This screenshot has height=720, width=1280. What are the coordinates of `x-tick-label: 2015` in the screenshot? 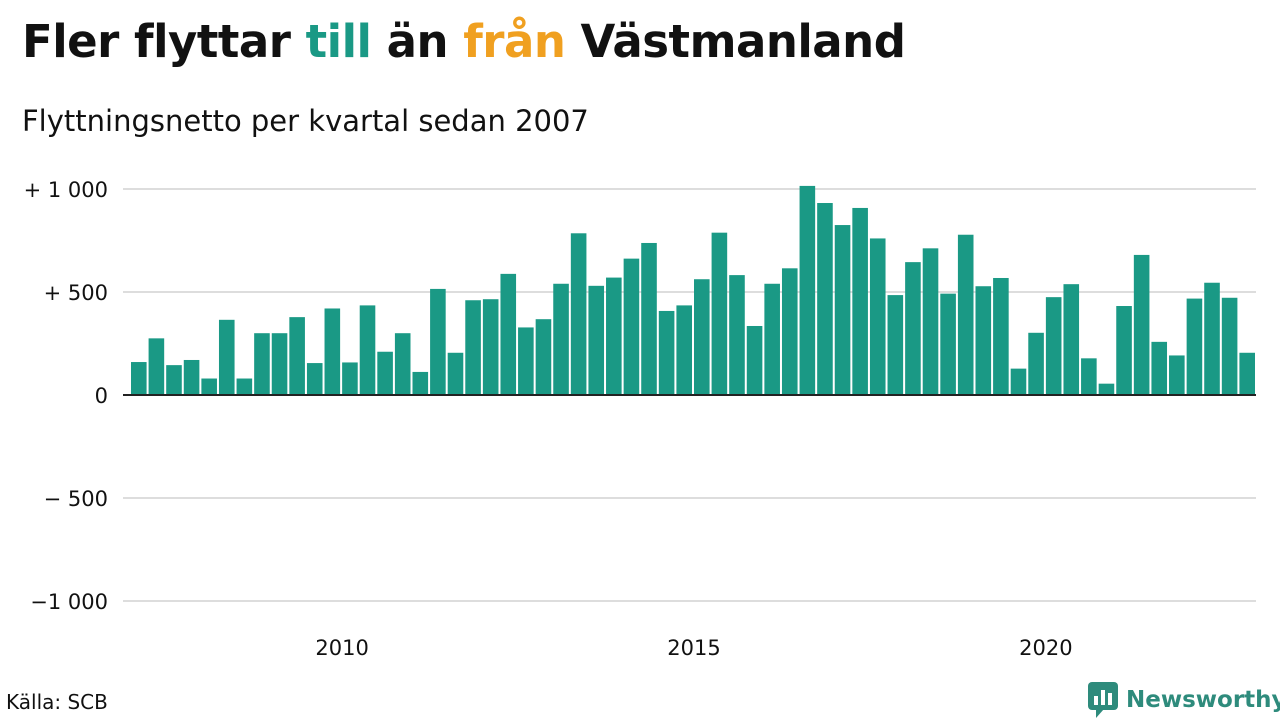 It's located at (693, 648).